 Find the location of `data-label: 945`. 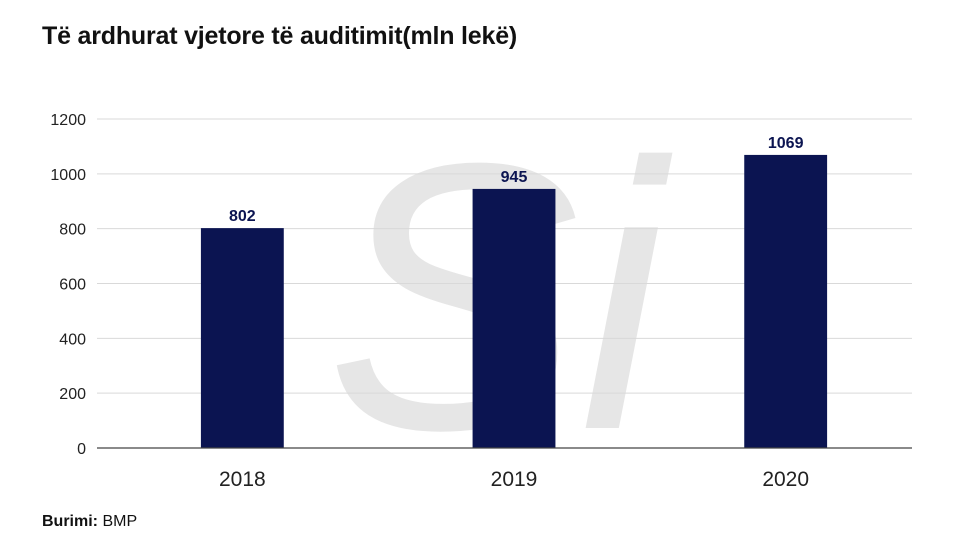

data-label: 945 is located at coordinates (514, 177).